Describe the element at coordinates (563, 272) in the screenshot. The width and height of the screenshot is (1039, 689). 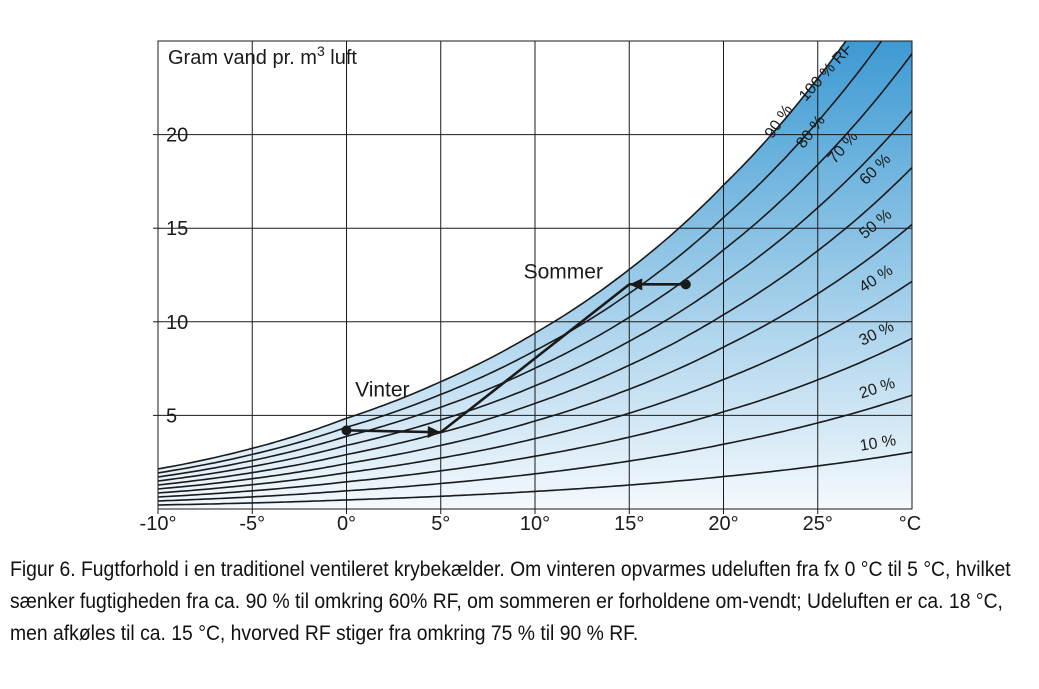
I see `annotation-sommer: Sommer` at that location.